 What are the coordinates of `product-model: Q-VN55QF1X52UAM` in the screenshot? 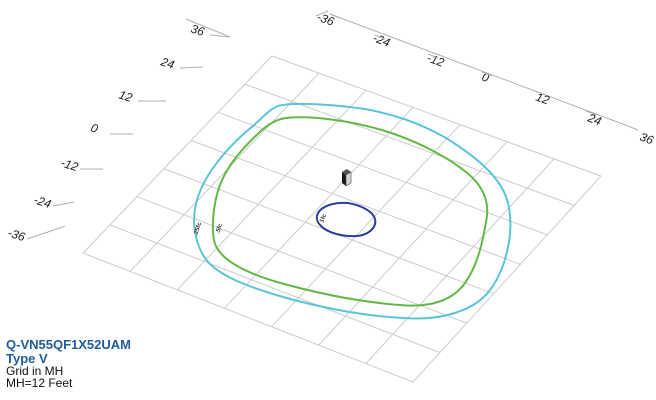 It's located at (68, 344).